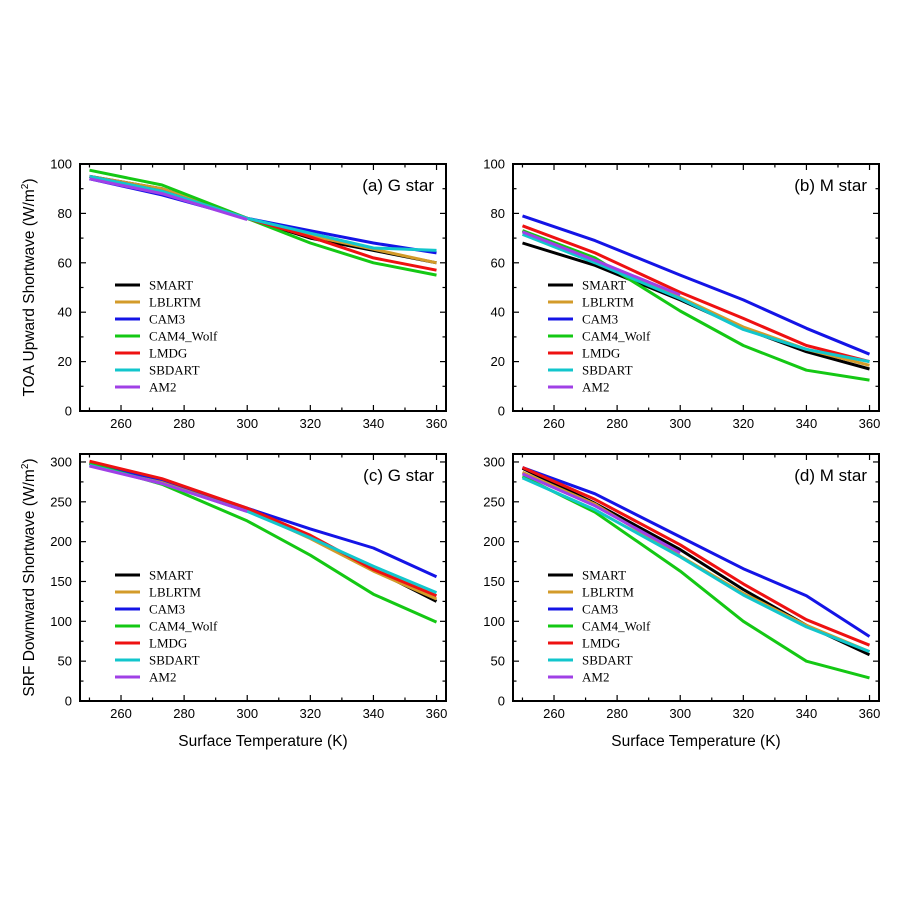  Describe the element at coordinates (830, 185) in the screenshot. I see `panel-title: (b) M star` at that location.